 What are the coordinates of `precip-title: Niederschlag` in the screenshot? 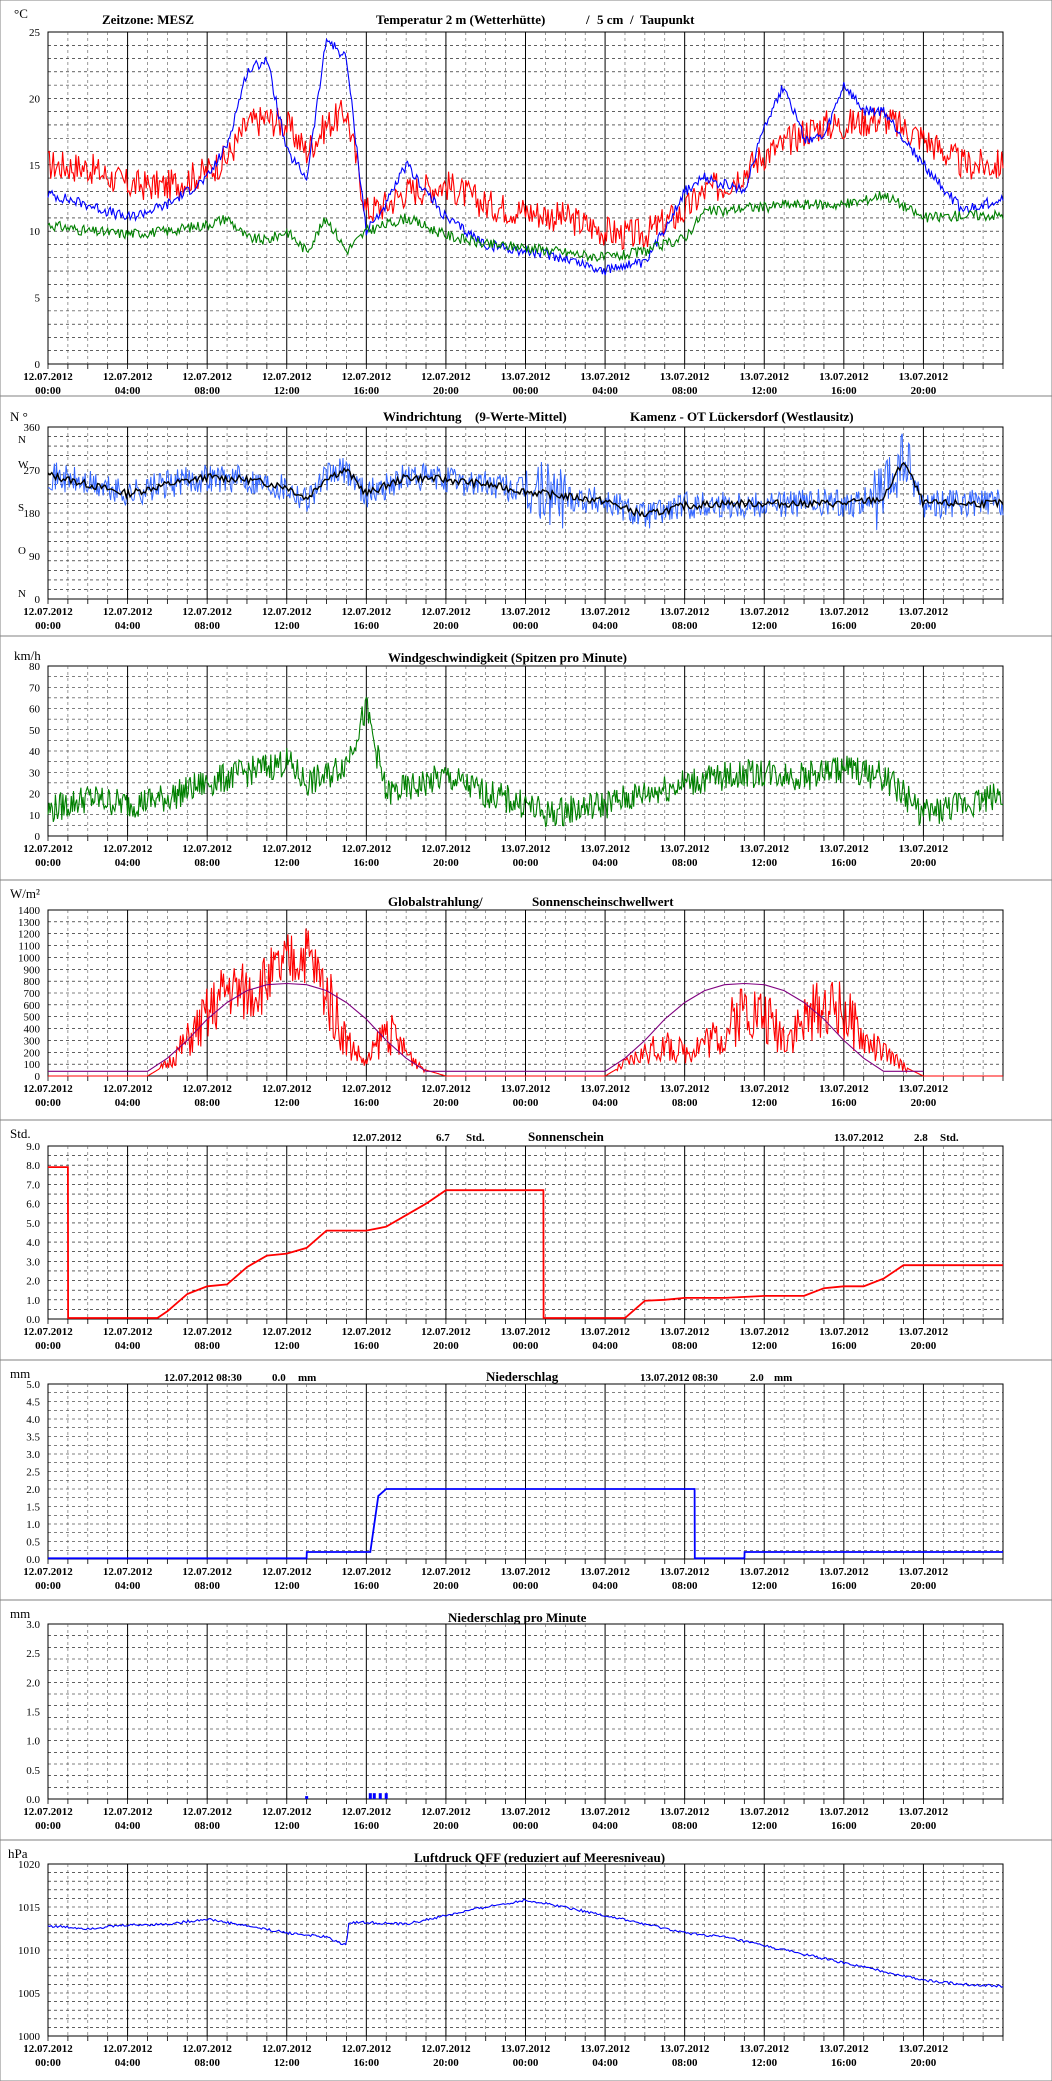 It's located at (522, 1376).